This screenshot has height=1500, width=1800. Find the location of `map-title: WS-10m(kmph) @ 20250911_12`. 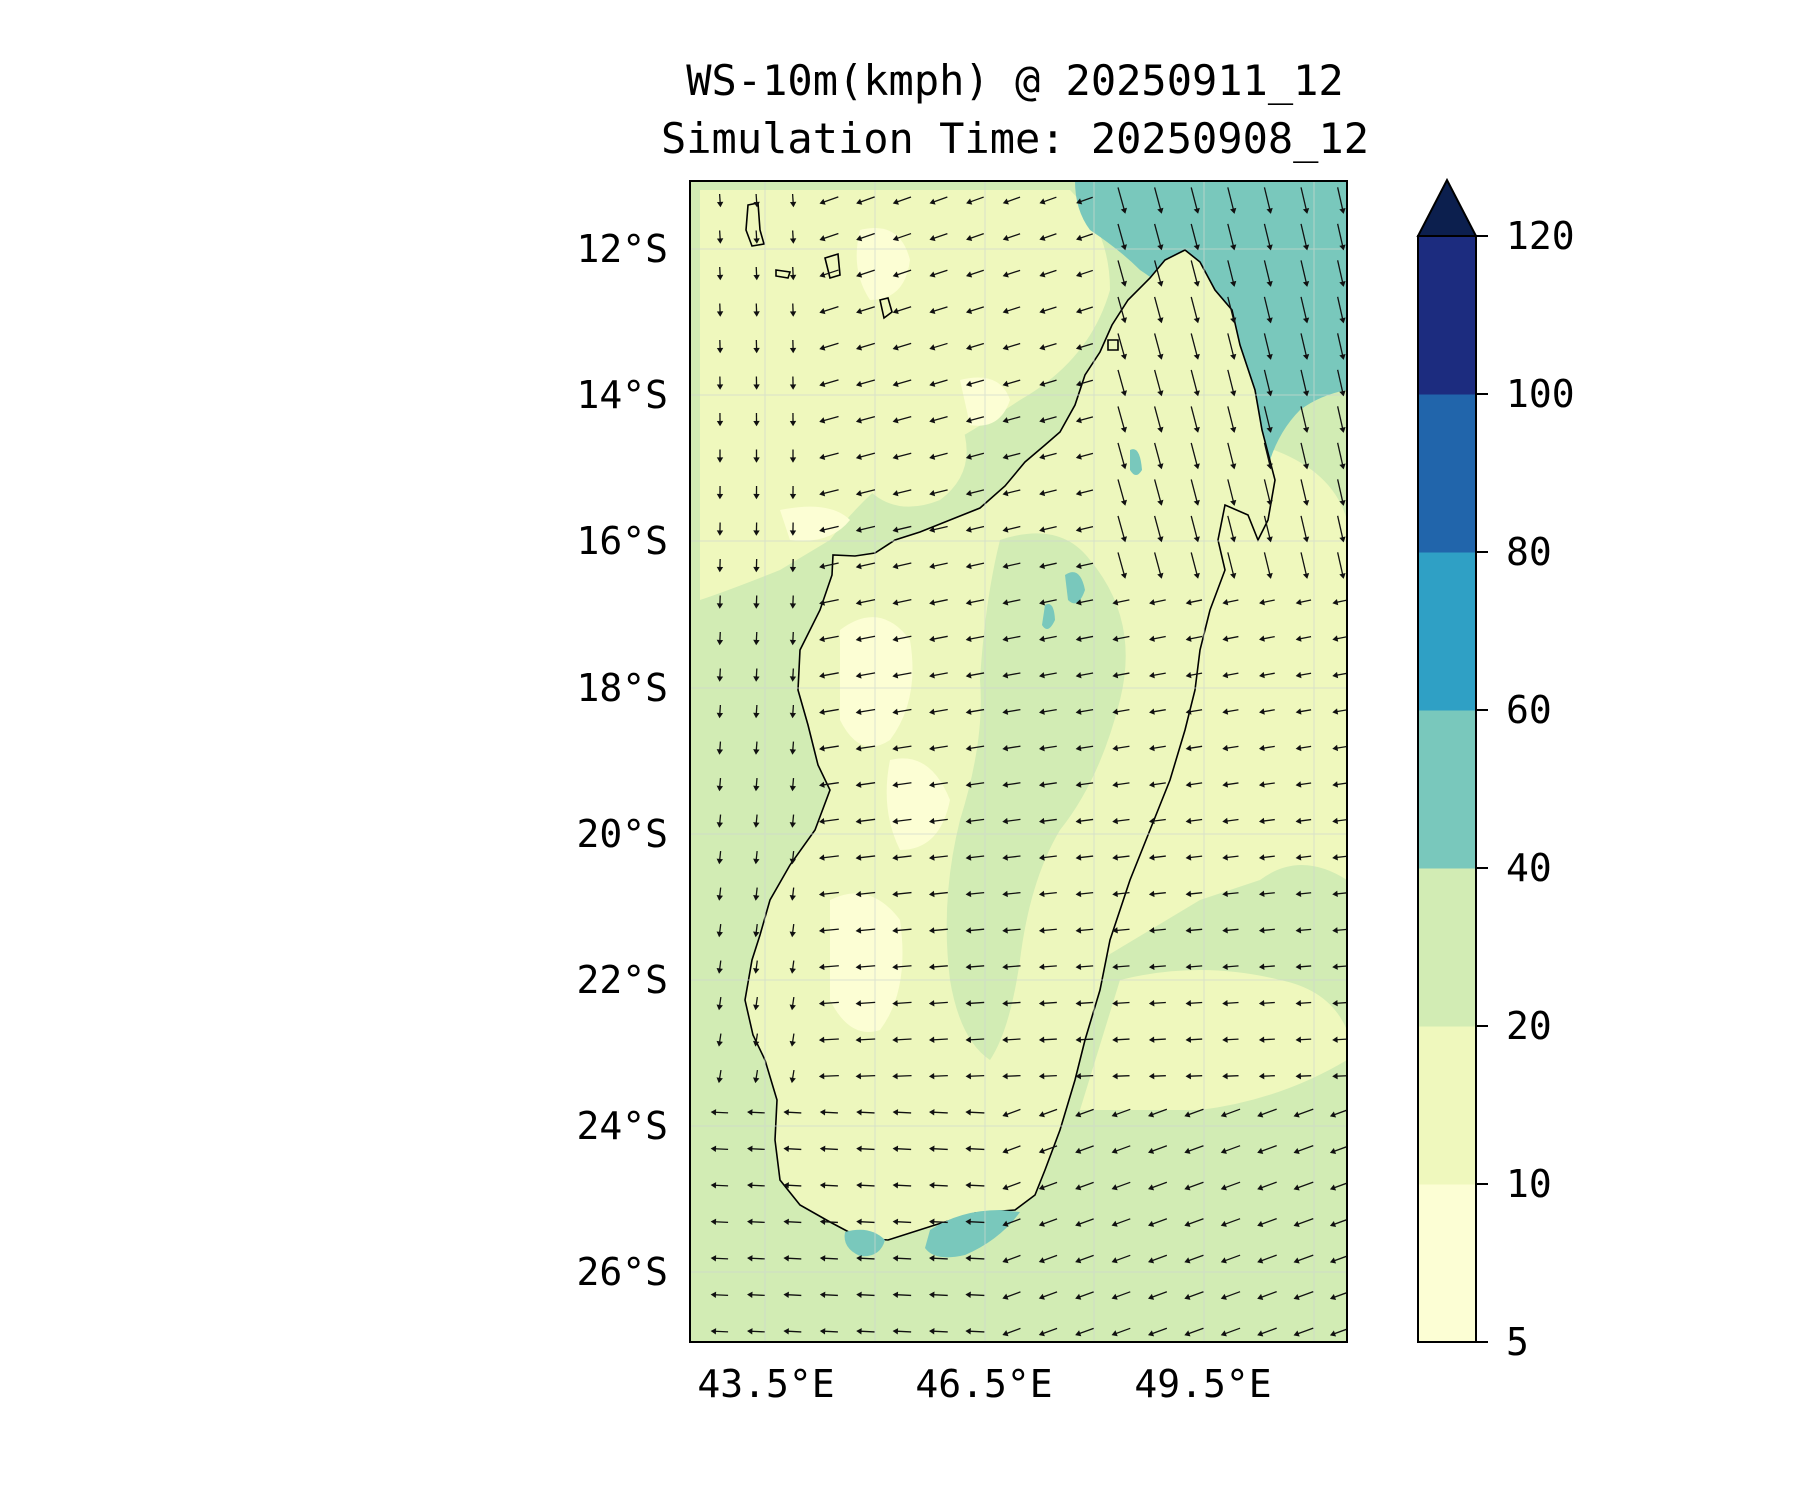

map-title: WS-10m(kmph) @ 20250911_12 is located at coordinates (1015, 80).